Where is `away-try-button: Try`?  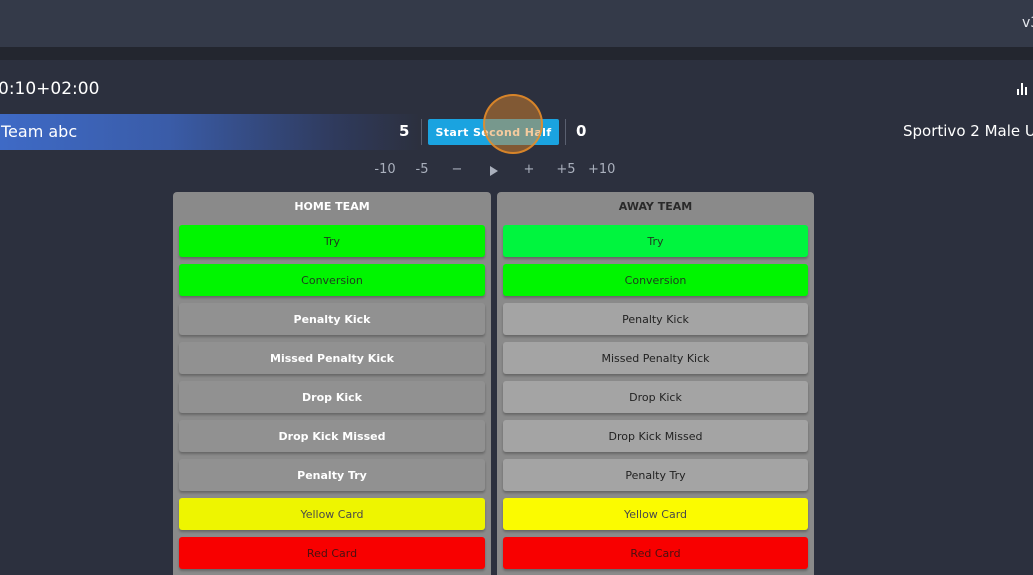
away-try-button: Try is located at coordinates (655, 241).